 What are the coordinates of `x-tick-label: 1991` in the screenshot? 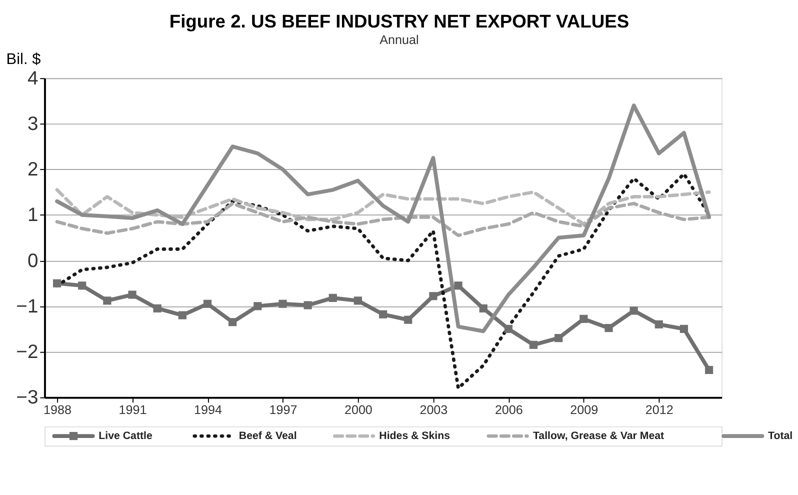 It's located at (132, 410).